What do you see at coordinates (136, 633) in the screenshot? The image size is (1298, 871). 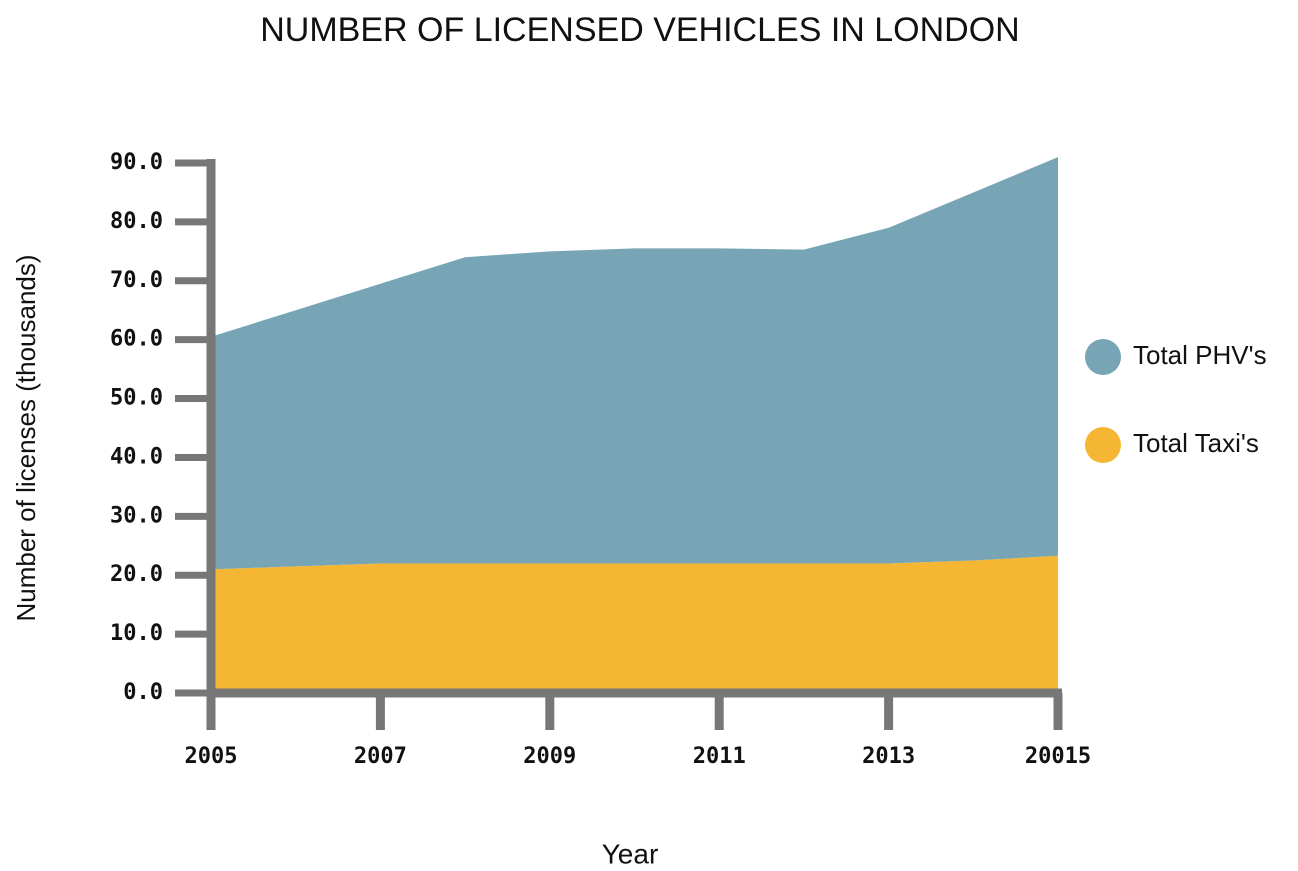 I see `y-tick-label: 10.0` at bounding box center [136, 633].